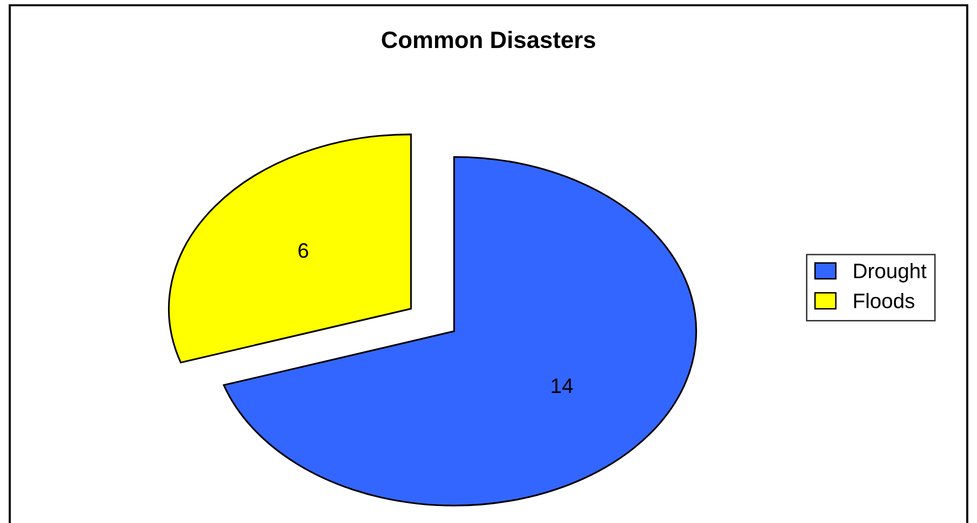  Describe the element at coordinates (489, 39) in the screenshot. I see `chart-title: Common Disasters` at that location.